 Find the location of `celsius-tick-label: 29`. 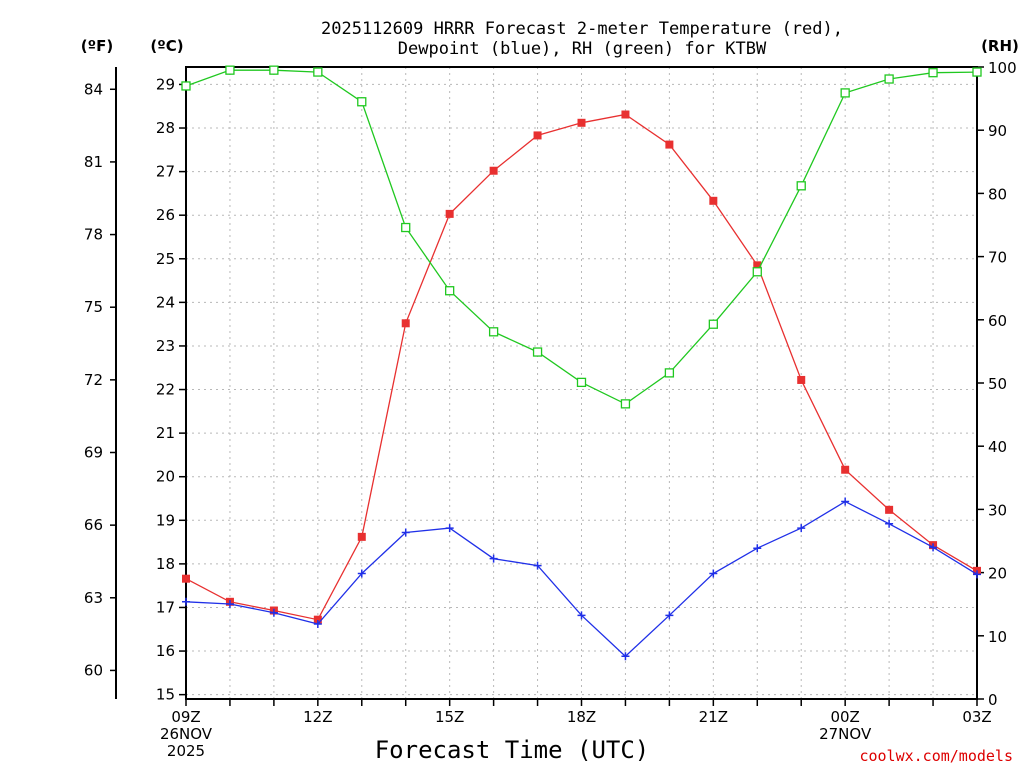

celsius-tick-label: 29 is located at coordinates (165, 84).